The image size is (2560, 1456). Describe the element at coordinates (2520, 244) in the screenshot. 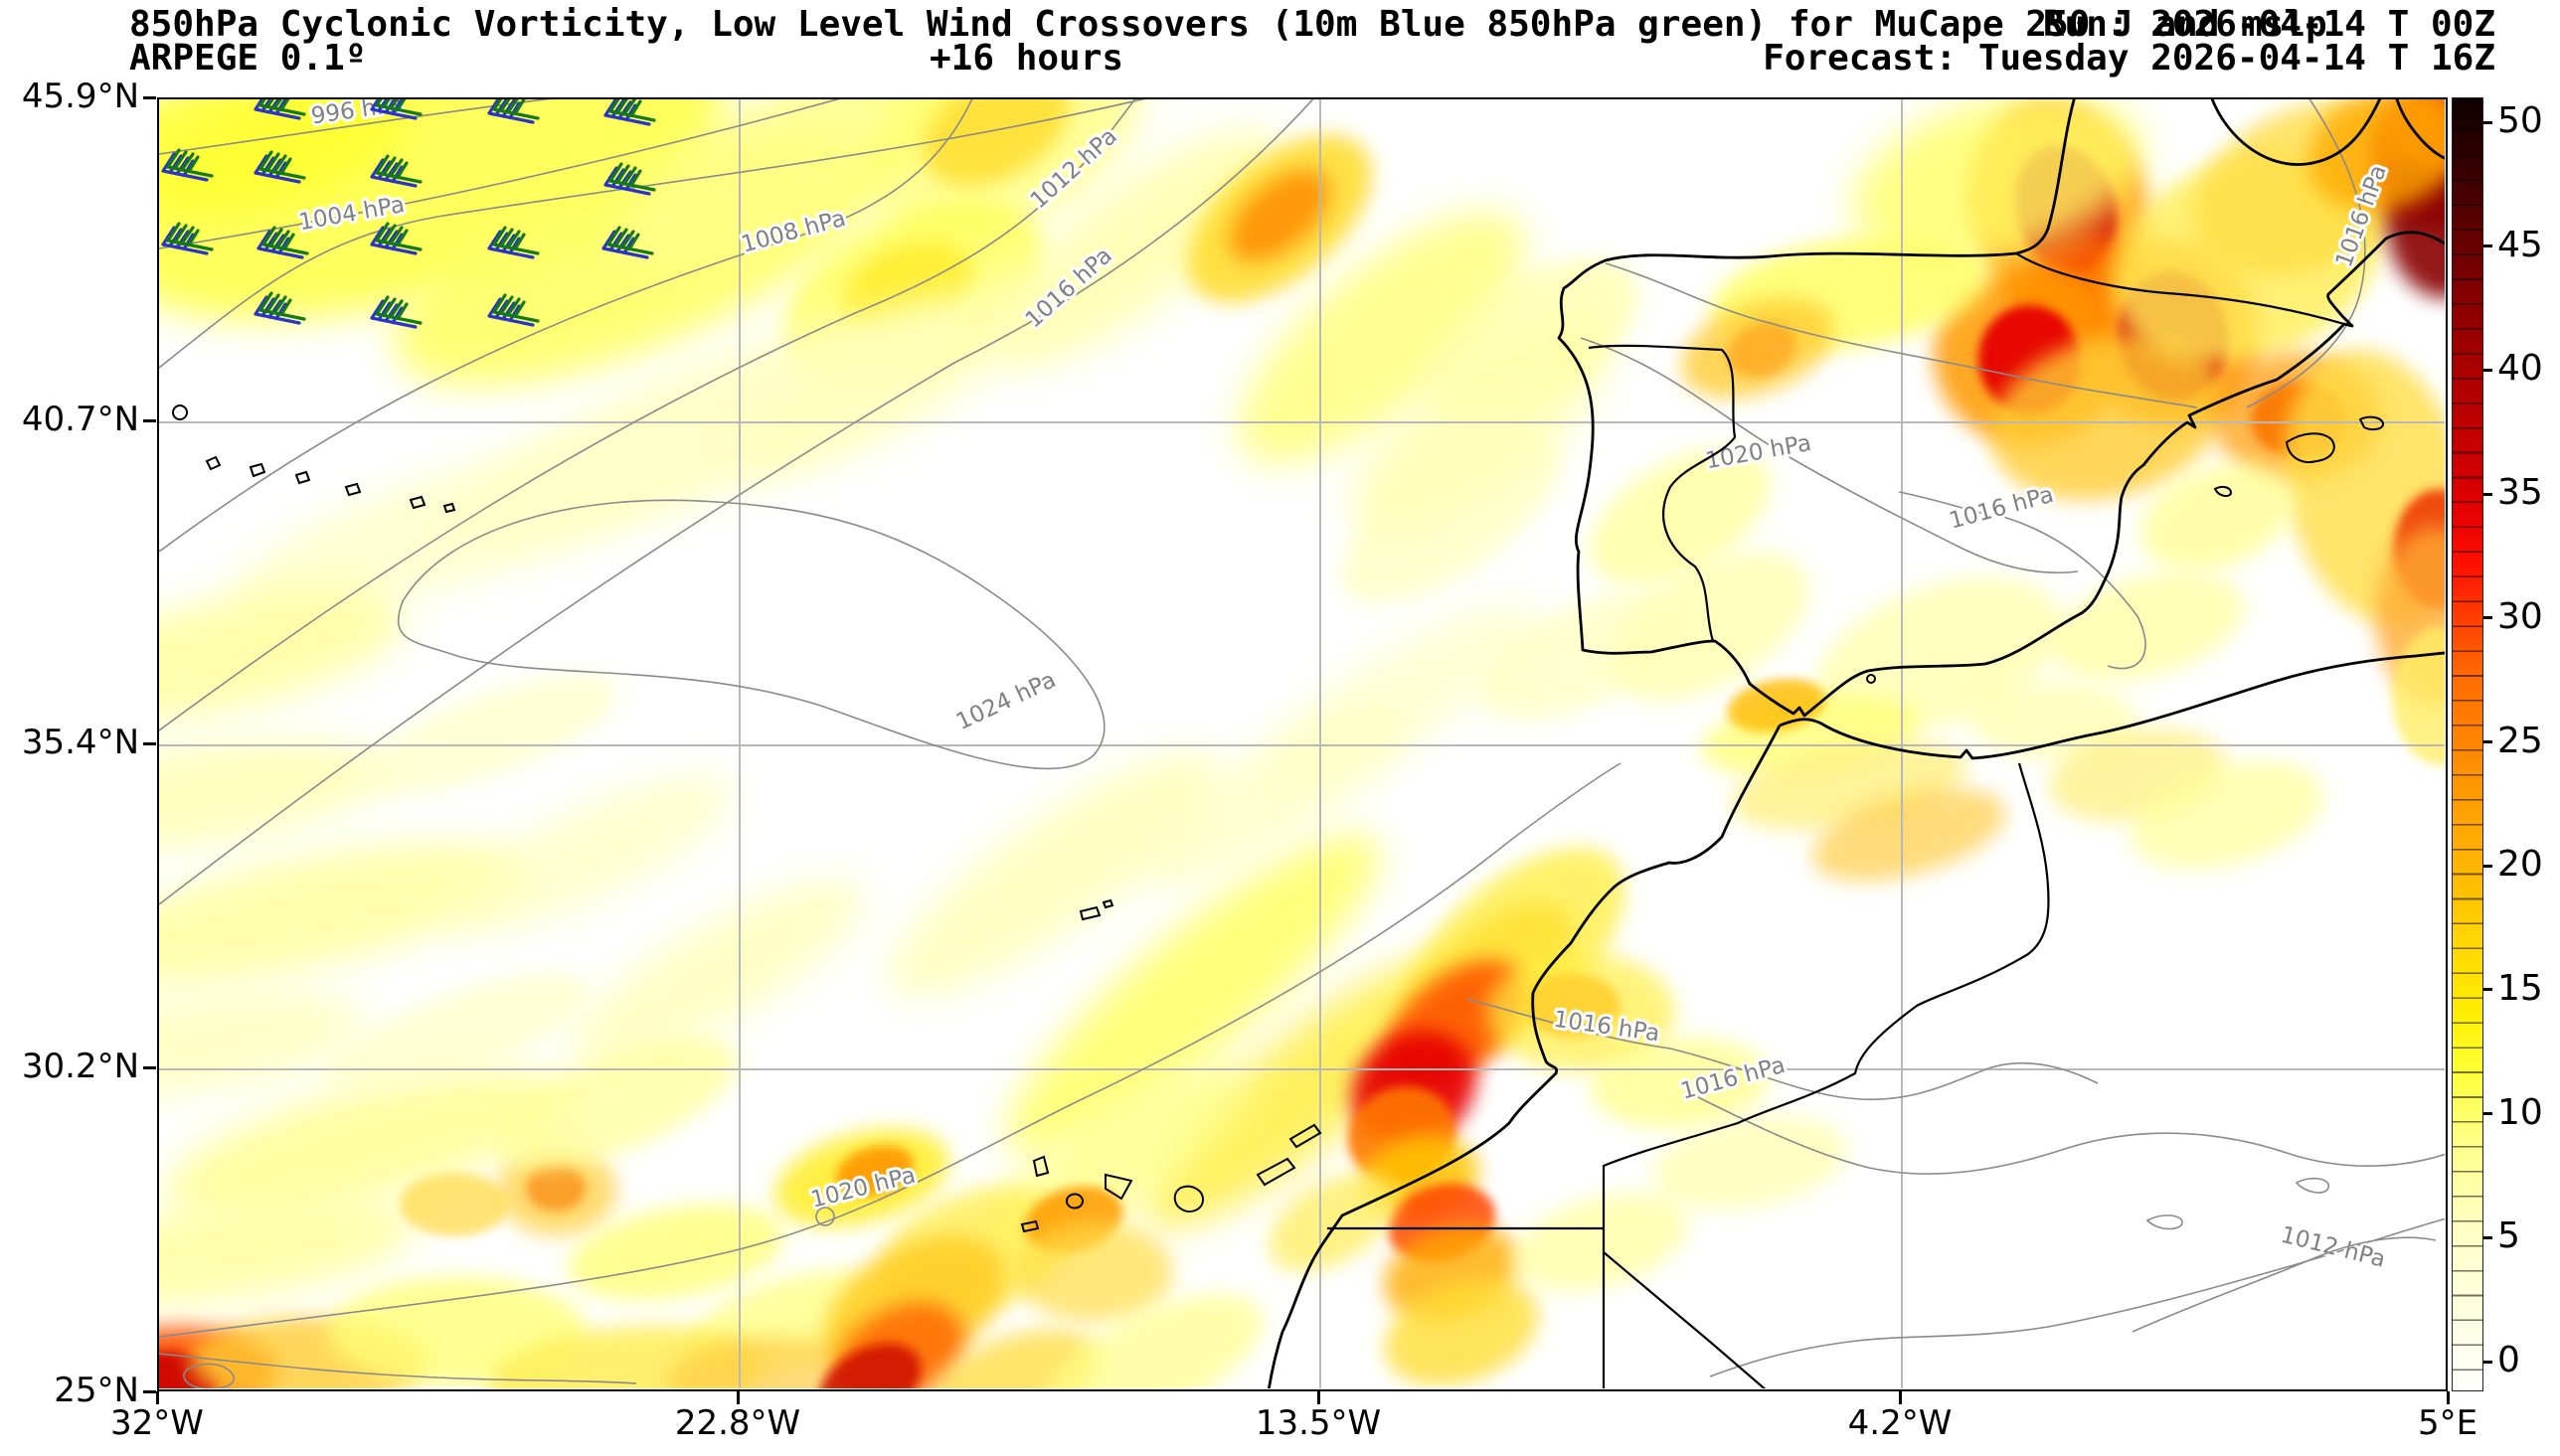

I see `colorbar-tick-label: 45` at that location.